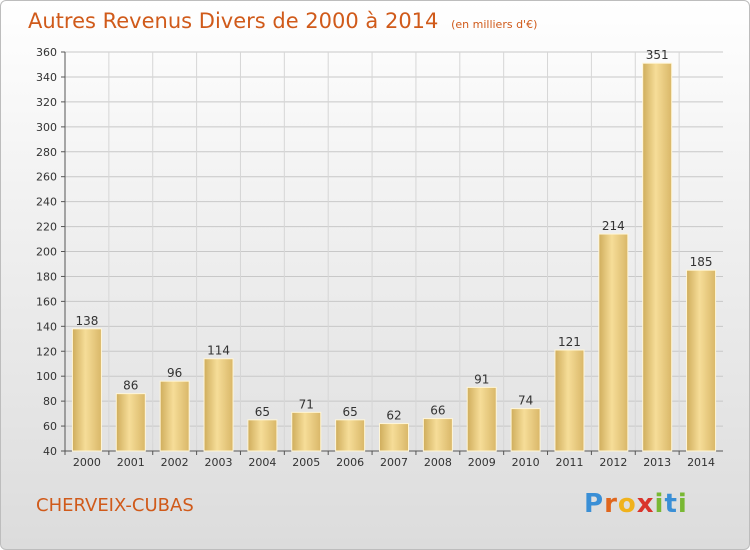  I want to click on y-tick-label: 280, so click(46, 152).